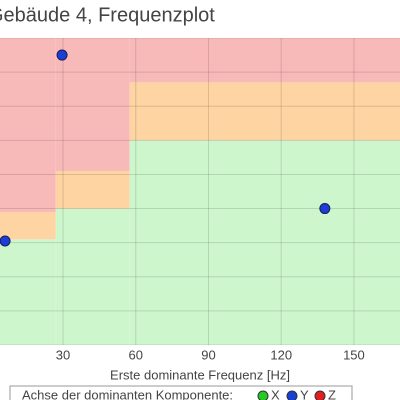  I want to click on x-tick-label: 90, so click(208, 354).